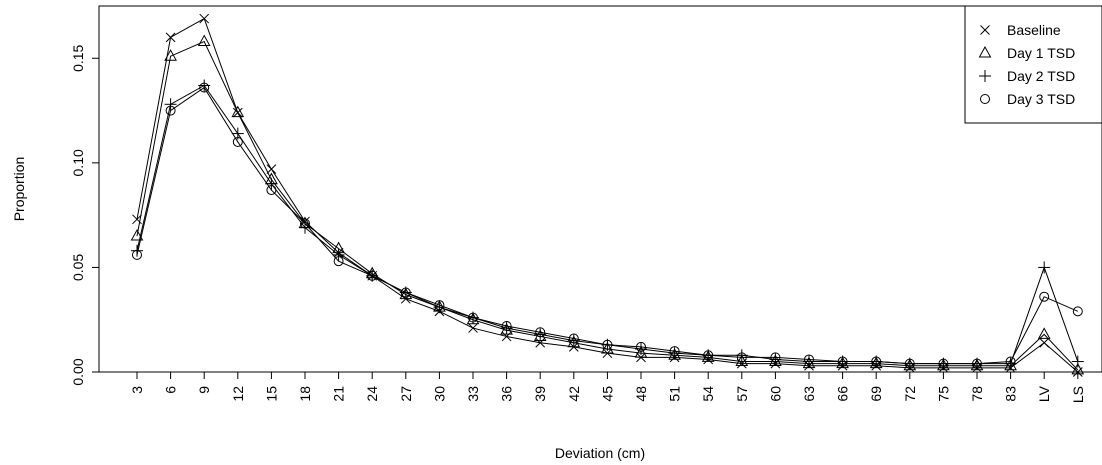  I want to click on legend-label: Baseline, so click(1034, 30).